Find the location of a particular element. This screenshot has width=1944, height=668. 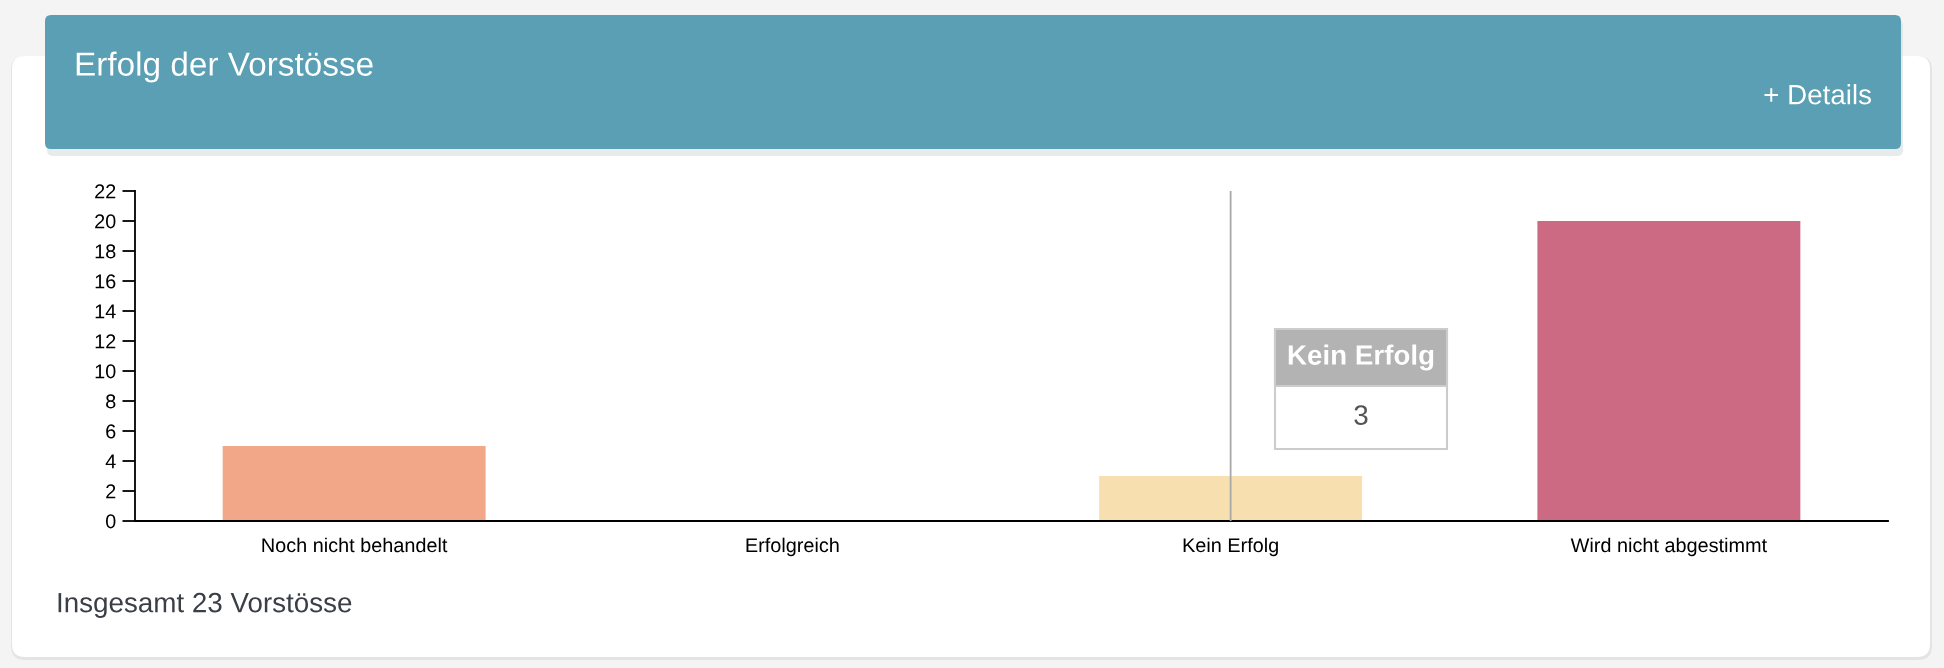

y-tick-label: 16 is located at coordinates (105, 281).